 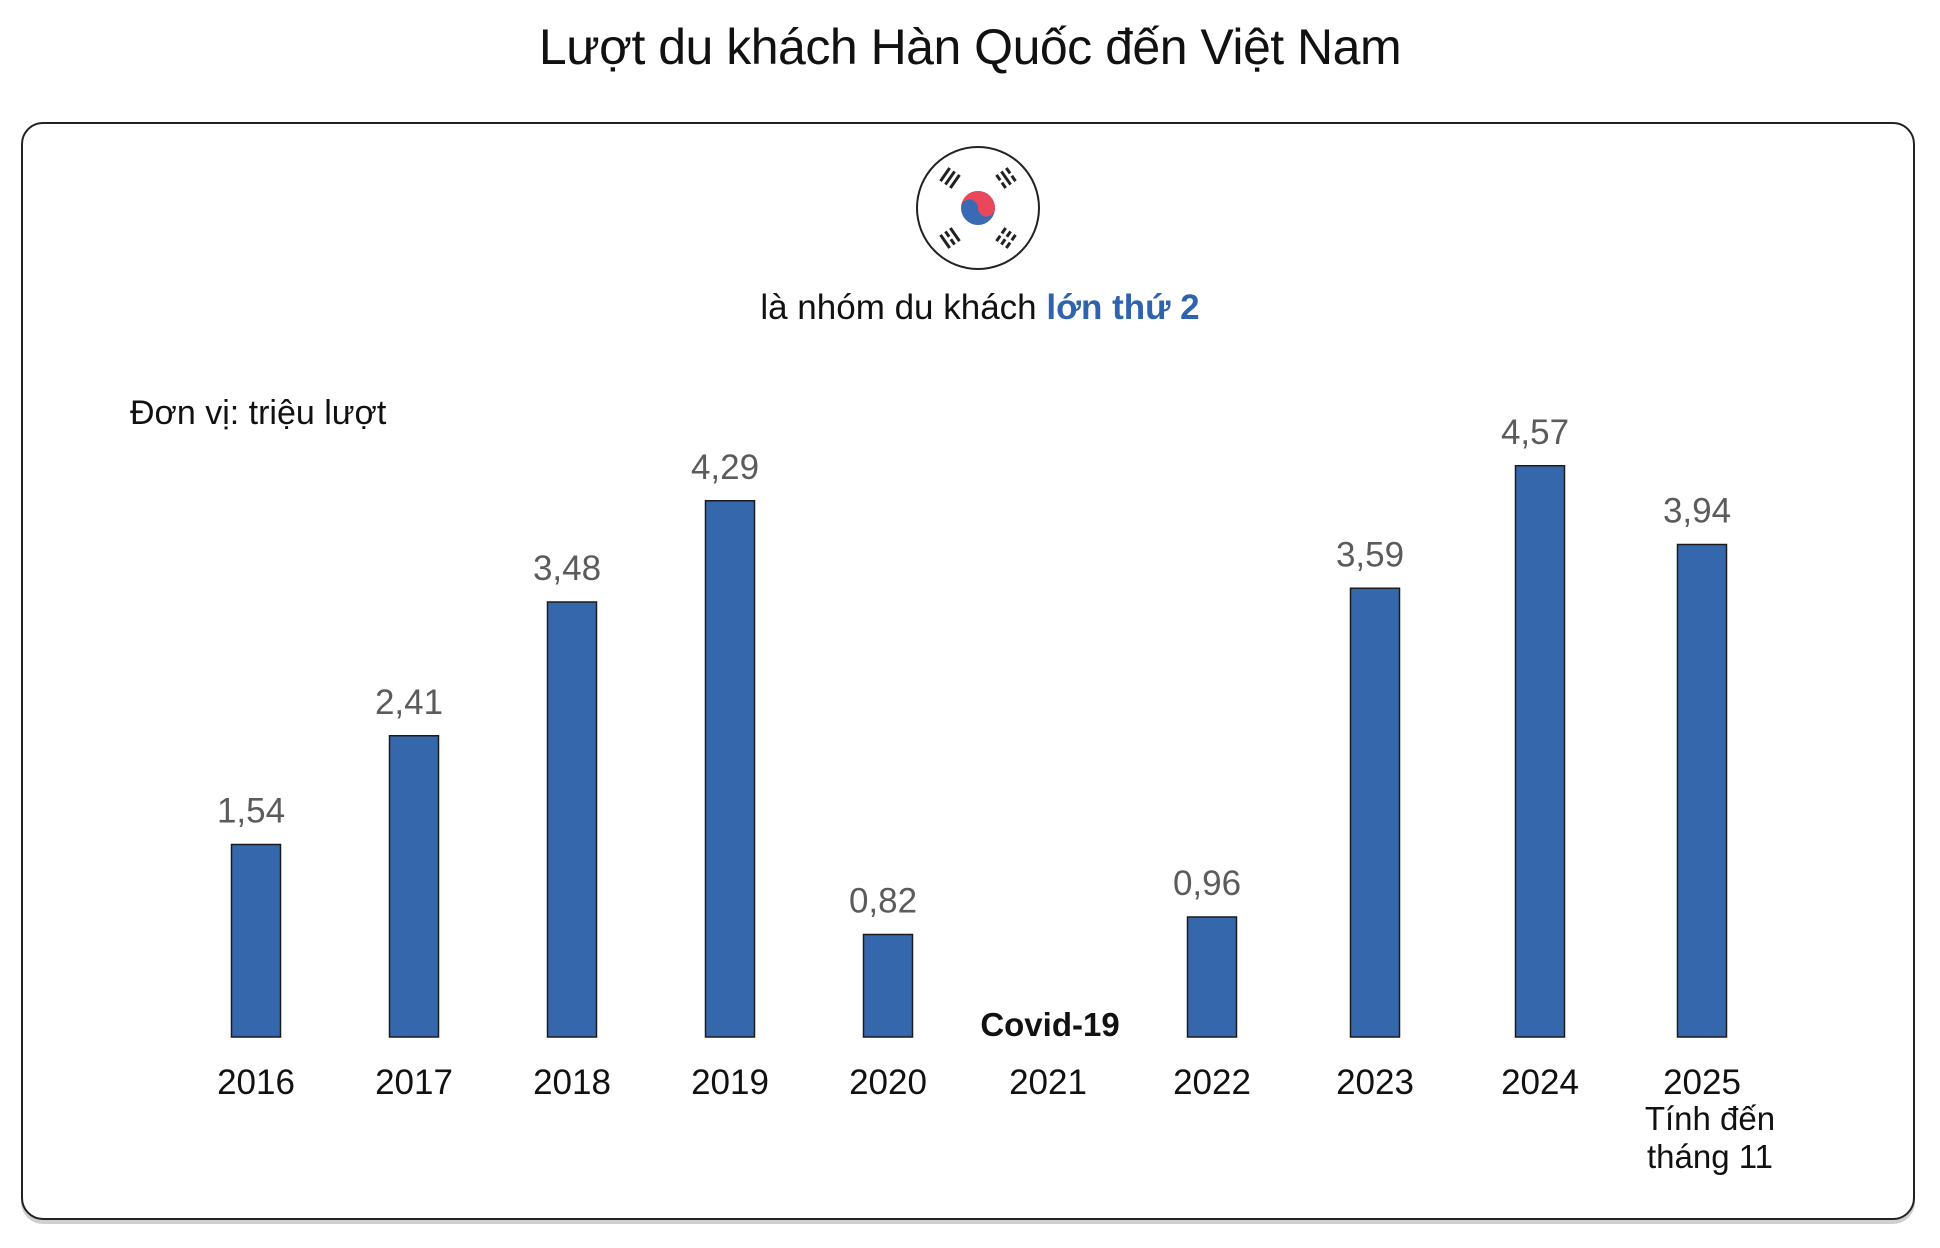 What do you see at coordinates (258, 413) in the screenshot?
I see `unit-label: Đơn vị: triệu lượt` at bounding box center [258, 413].